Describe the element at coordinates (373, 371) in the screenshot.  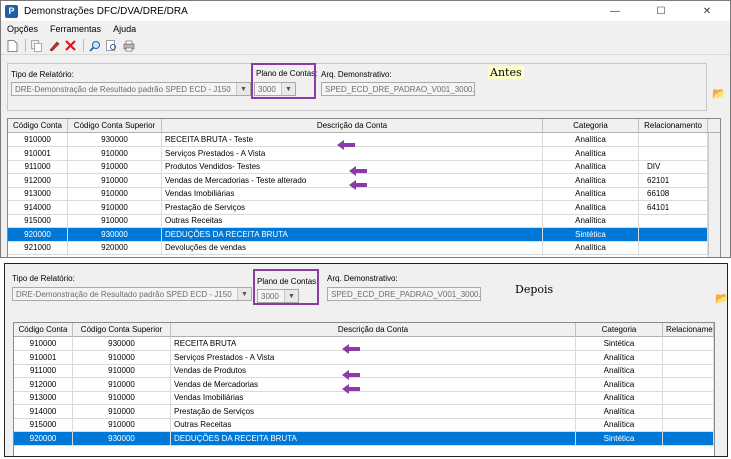
I see `col-descricao-cell: Vendas de Produtos` at that location.